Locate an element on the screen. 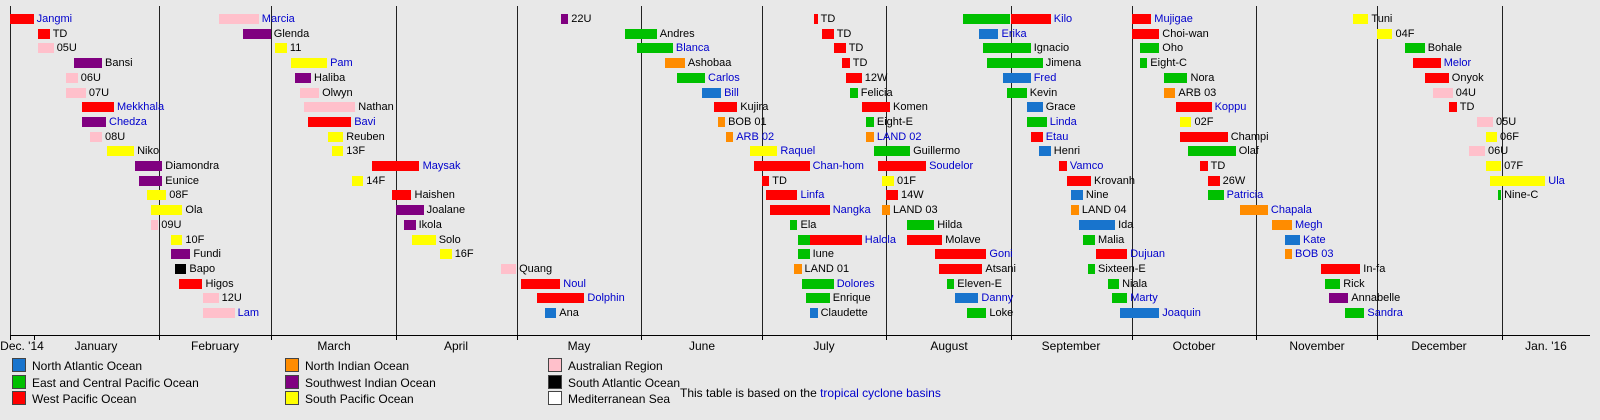  storm-label: Fundi is located at coordinates (207, 254).